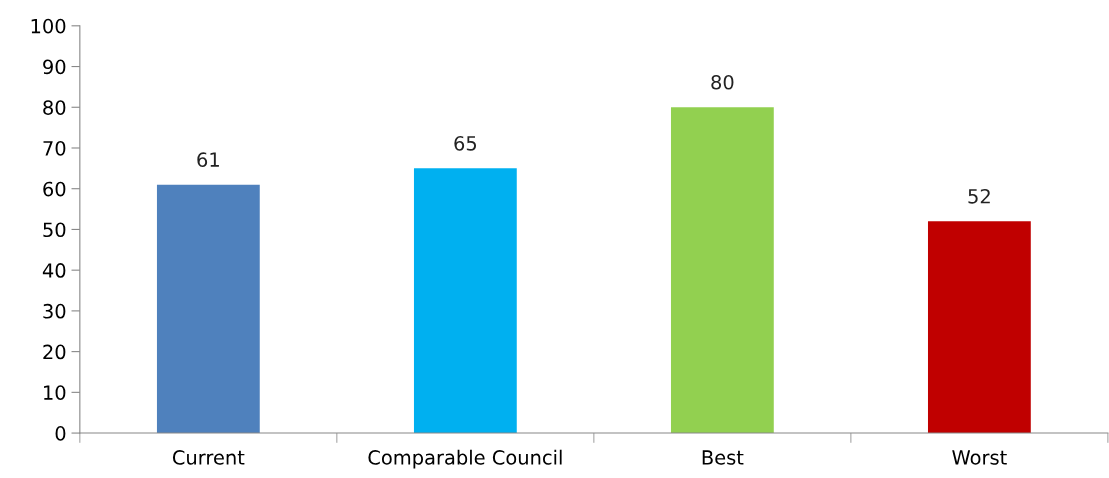 The width and height of the screenshot is (1109, 478). Describe the element at coordinates (979, 196) in the screenshot. I see `data-label: 52` at that location.